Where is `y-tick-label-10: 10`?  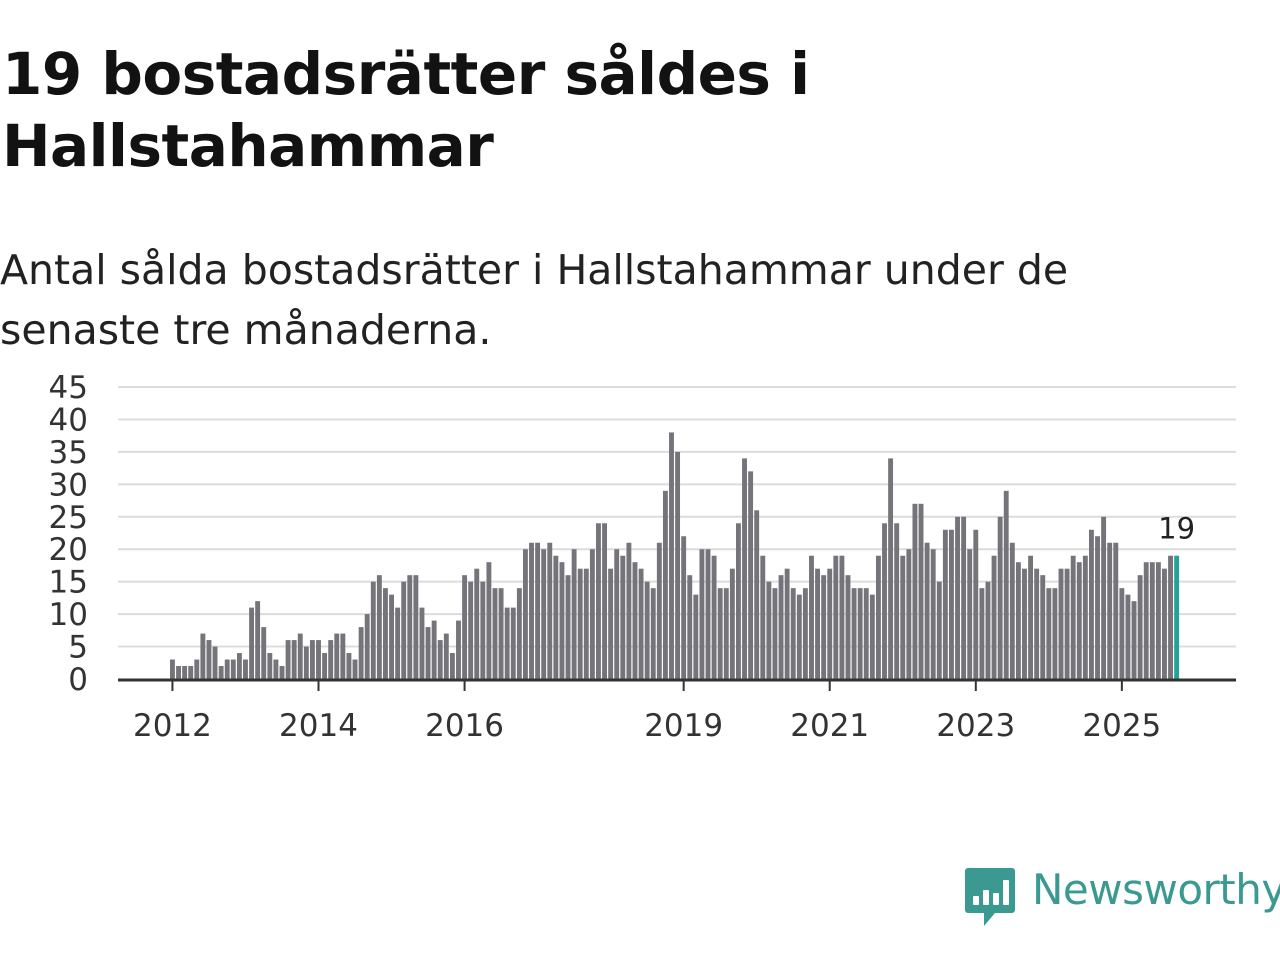
y-tick-label-10: 10 is located at coordinates (68, 615).